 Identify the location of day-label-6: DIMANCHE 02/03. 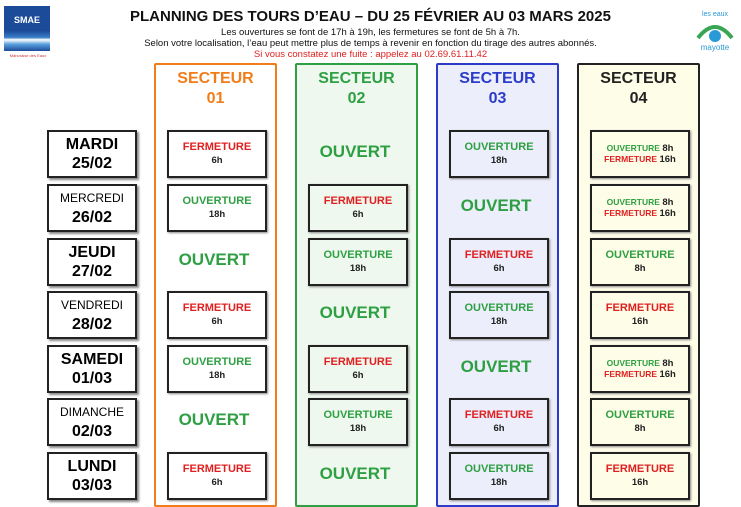
(92, 422).